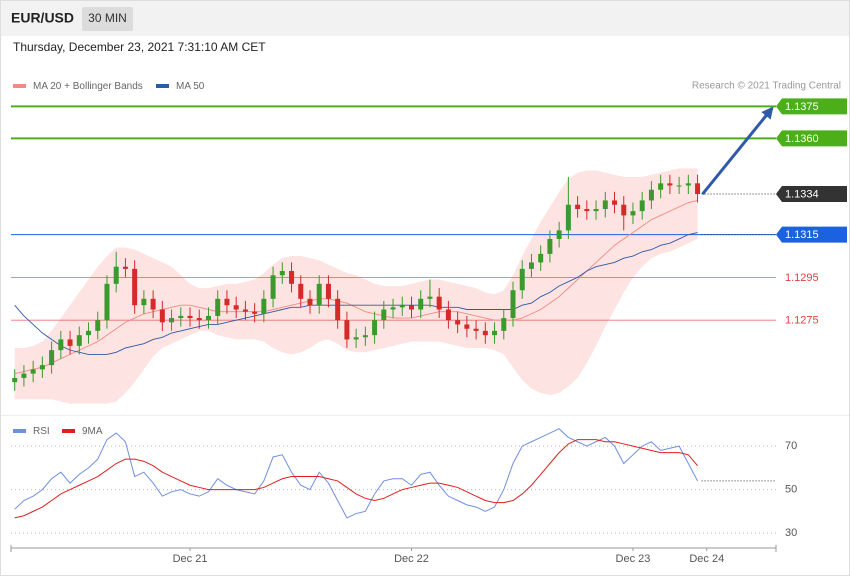 This screenshot has width=850, height=581. I want to click on y-tick-label: 70, so click(791, 446).